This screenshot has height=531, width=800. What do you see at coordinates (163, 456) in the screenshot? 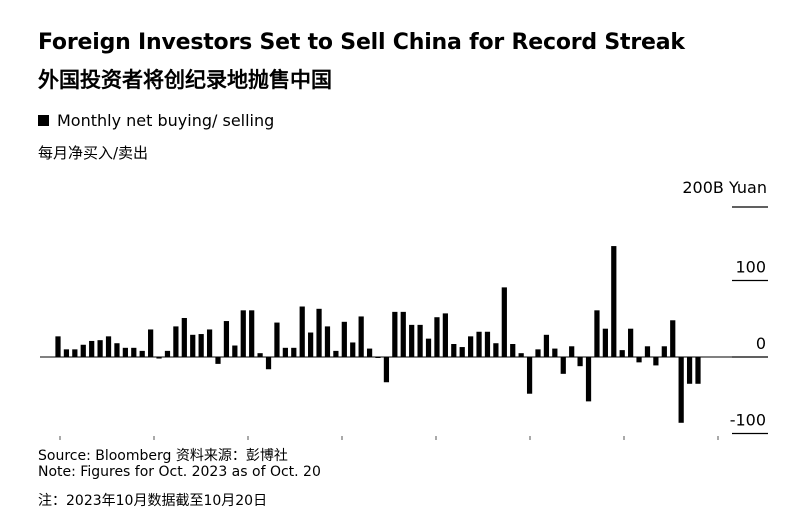
I see `source-note: Source: Bloomberg 资料来源：彭博社` at bounding box center [163, 456].